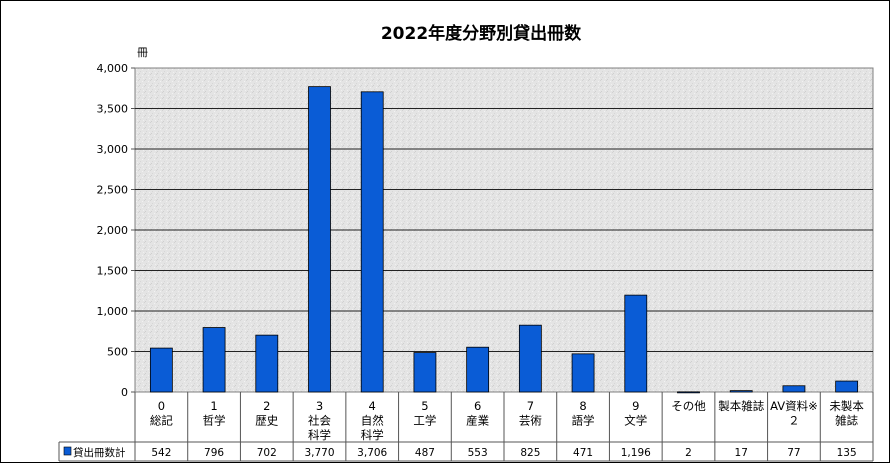 This screenshot has width=890, height=463. What do you see at coordinates (161, 413) in the screenshot?
I see `category-label: 0 総記` at bounding box center [161, 413].